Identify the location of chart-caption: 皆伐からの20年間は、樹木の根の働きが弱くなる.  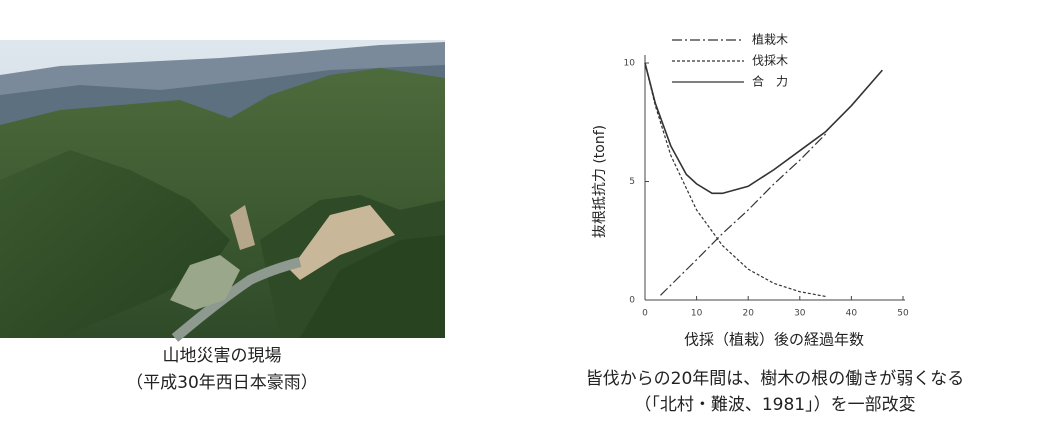
(775, 379).